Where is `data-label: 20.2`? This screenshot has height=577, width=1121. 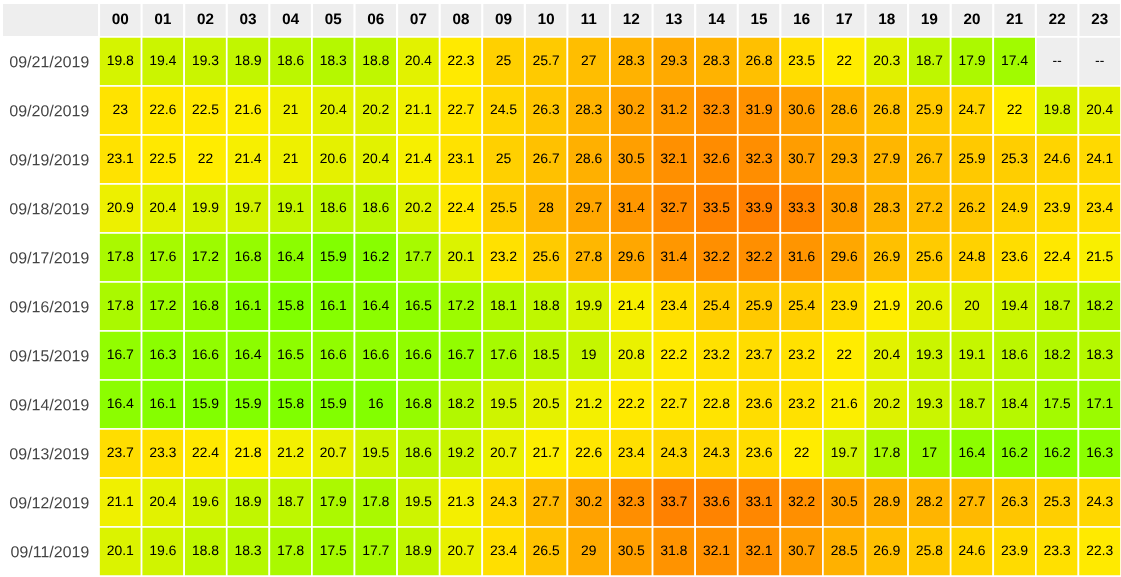 data-label: 20.2 is located at coordinates (886, 403).